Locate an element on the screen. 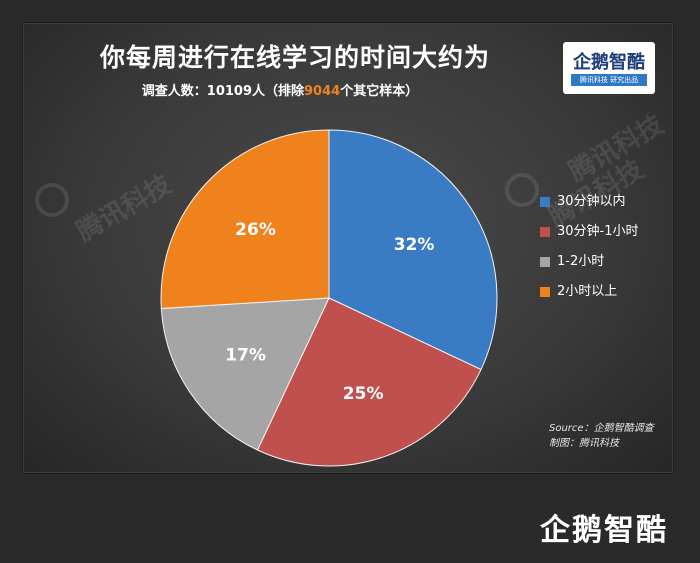 The image size is (700, 563). pie-data-label-over-2-hours: 26% is located at coordinates (255, 230).